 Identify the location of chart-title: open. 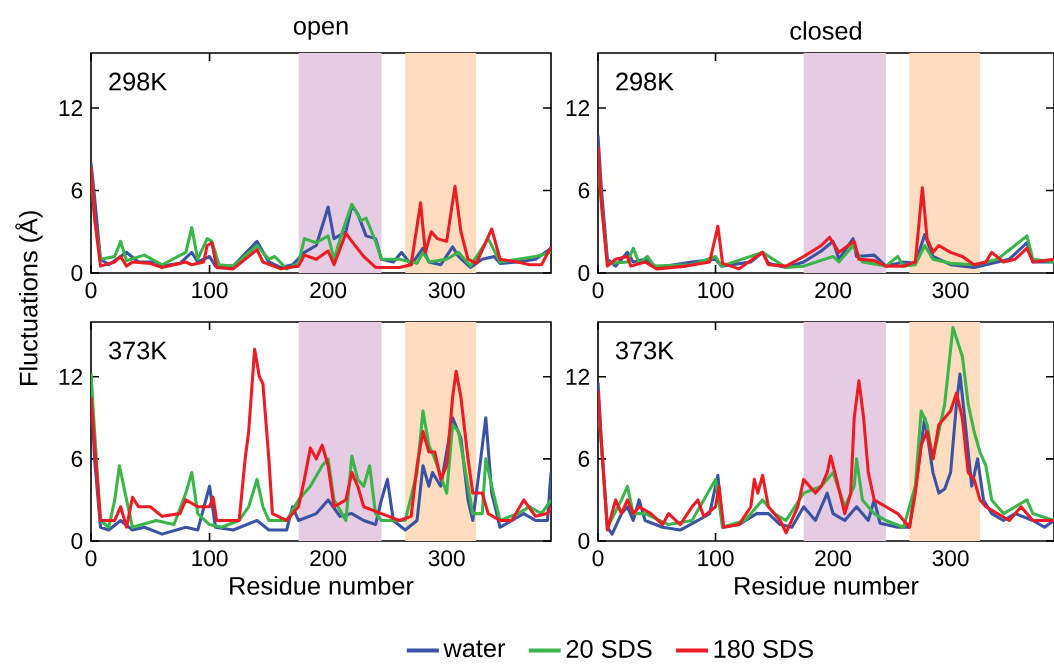
(320, 30).